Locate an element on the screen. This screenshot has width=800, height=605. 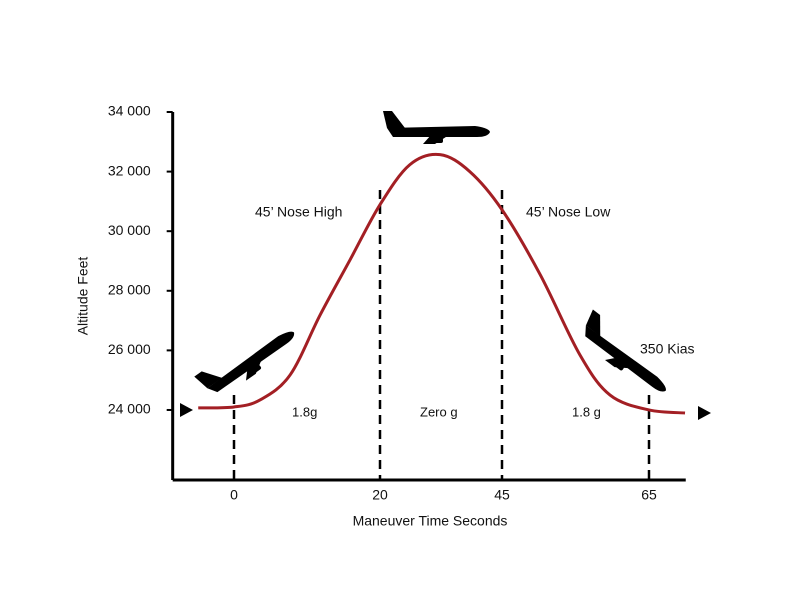
y-tick-label: 24 000 is located at coordinates (129, 409).